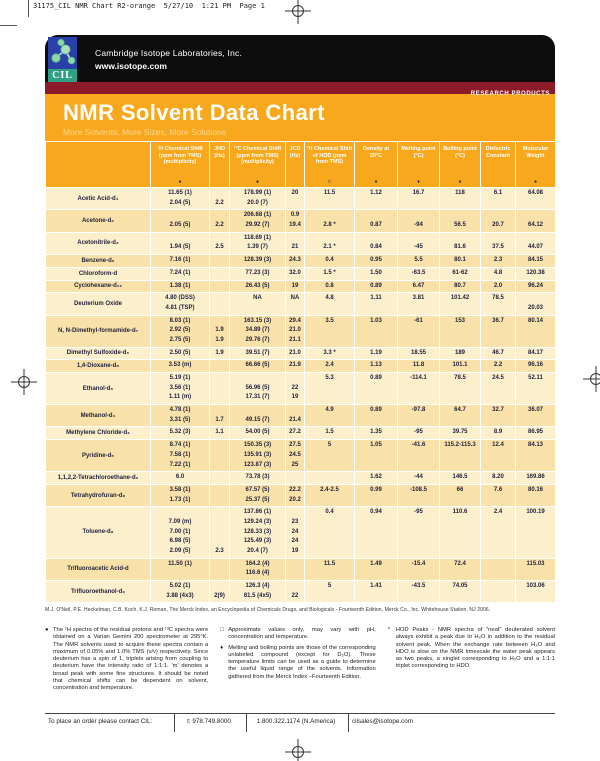  Describe the element at coordinates (219, 164) in the screenshot. I see `column-header: JHD (Hz)` at that location.